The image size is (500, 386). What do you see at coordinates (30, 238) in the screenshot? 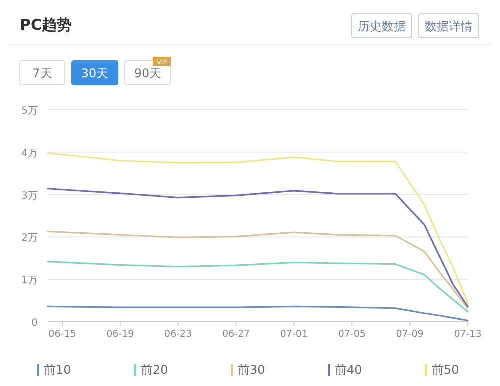
I see `y-tick-label: 2万` at bounding box center [30, 238].